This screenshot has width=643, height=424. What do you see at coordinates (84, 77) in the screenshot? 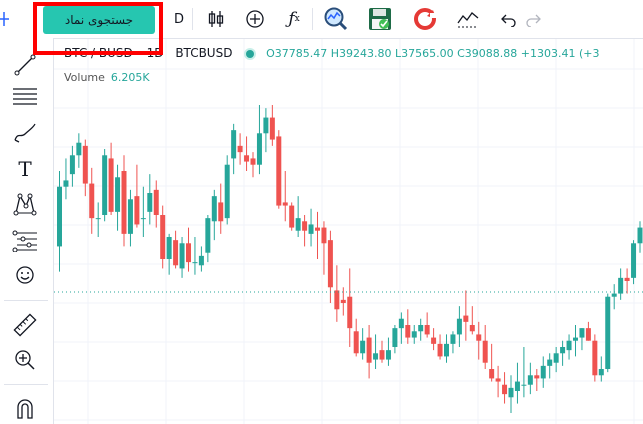
I see `volume-label: Volume` at bounding box center [84, 77].